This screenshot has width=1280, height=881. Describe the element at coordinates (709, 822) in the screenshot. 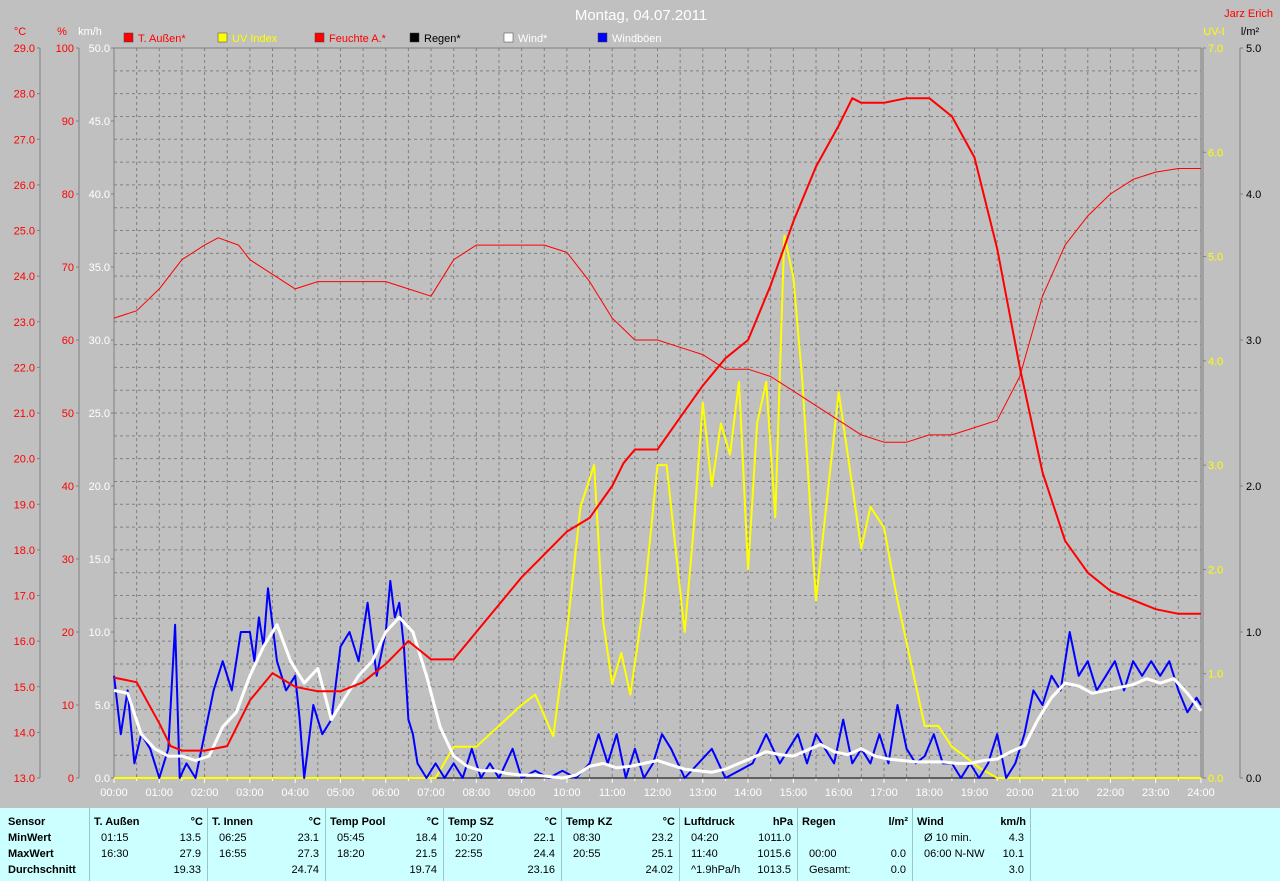

I see `stats-group-title: Luftdruck` at that location.